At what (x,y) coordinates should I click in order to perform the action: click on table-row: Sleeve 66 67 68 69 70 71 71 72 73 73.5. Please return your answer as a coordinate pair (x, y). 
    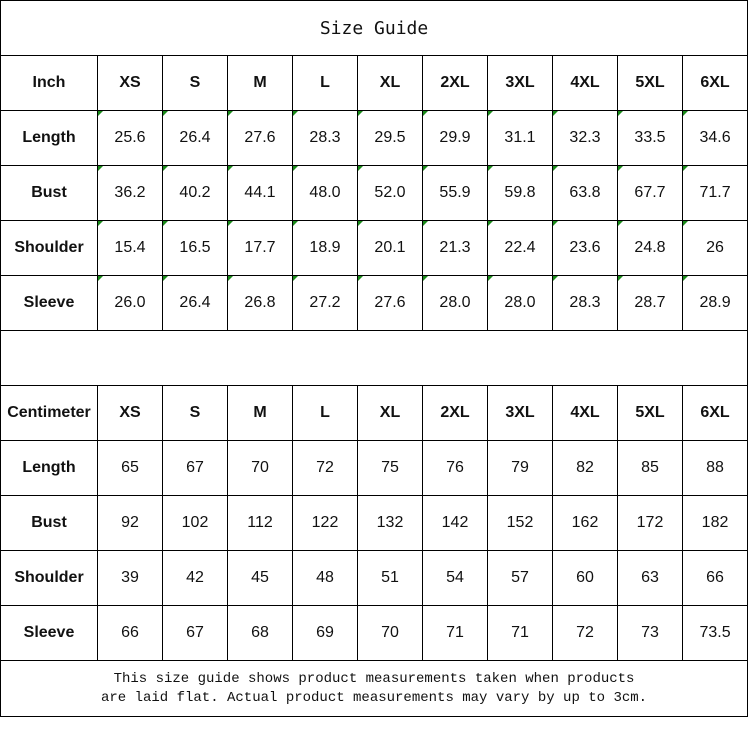
    Looking at the image, I should click on (374, 633).